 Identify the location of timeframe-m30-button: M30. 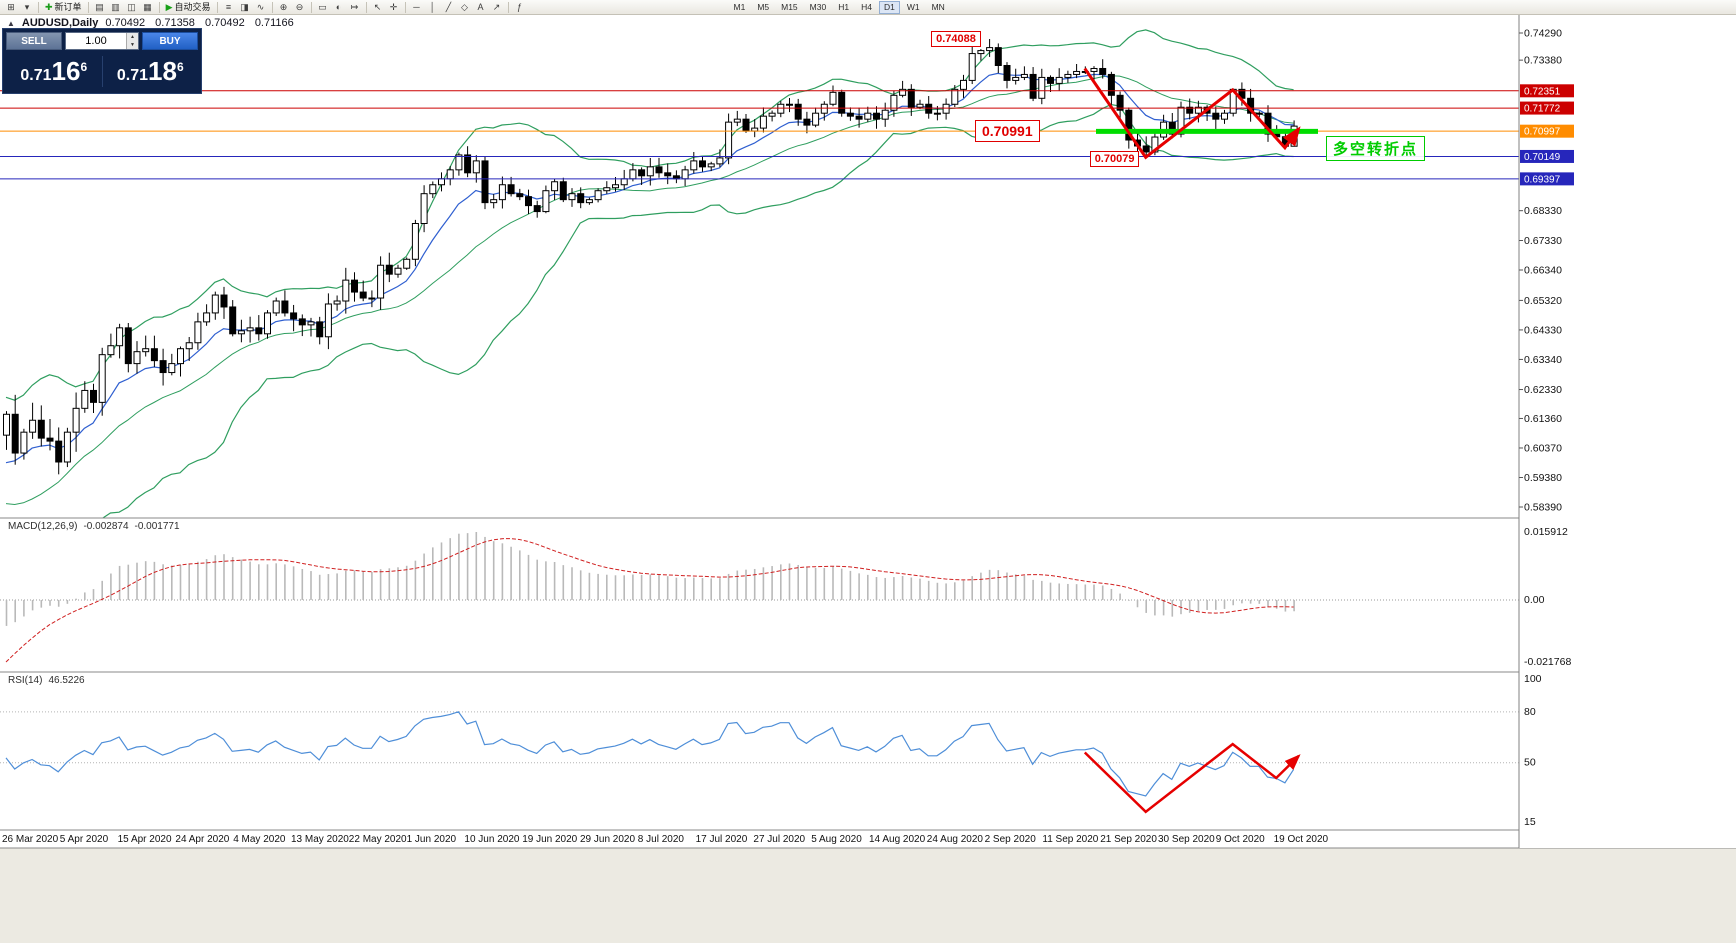
(818, 7).